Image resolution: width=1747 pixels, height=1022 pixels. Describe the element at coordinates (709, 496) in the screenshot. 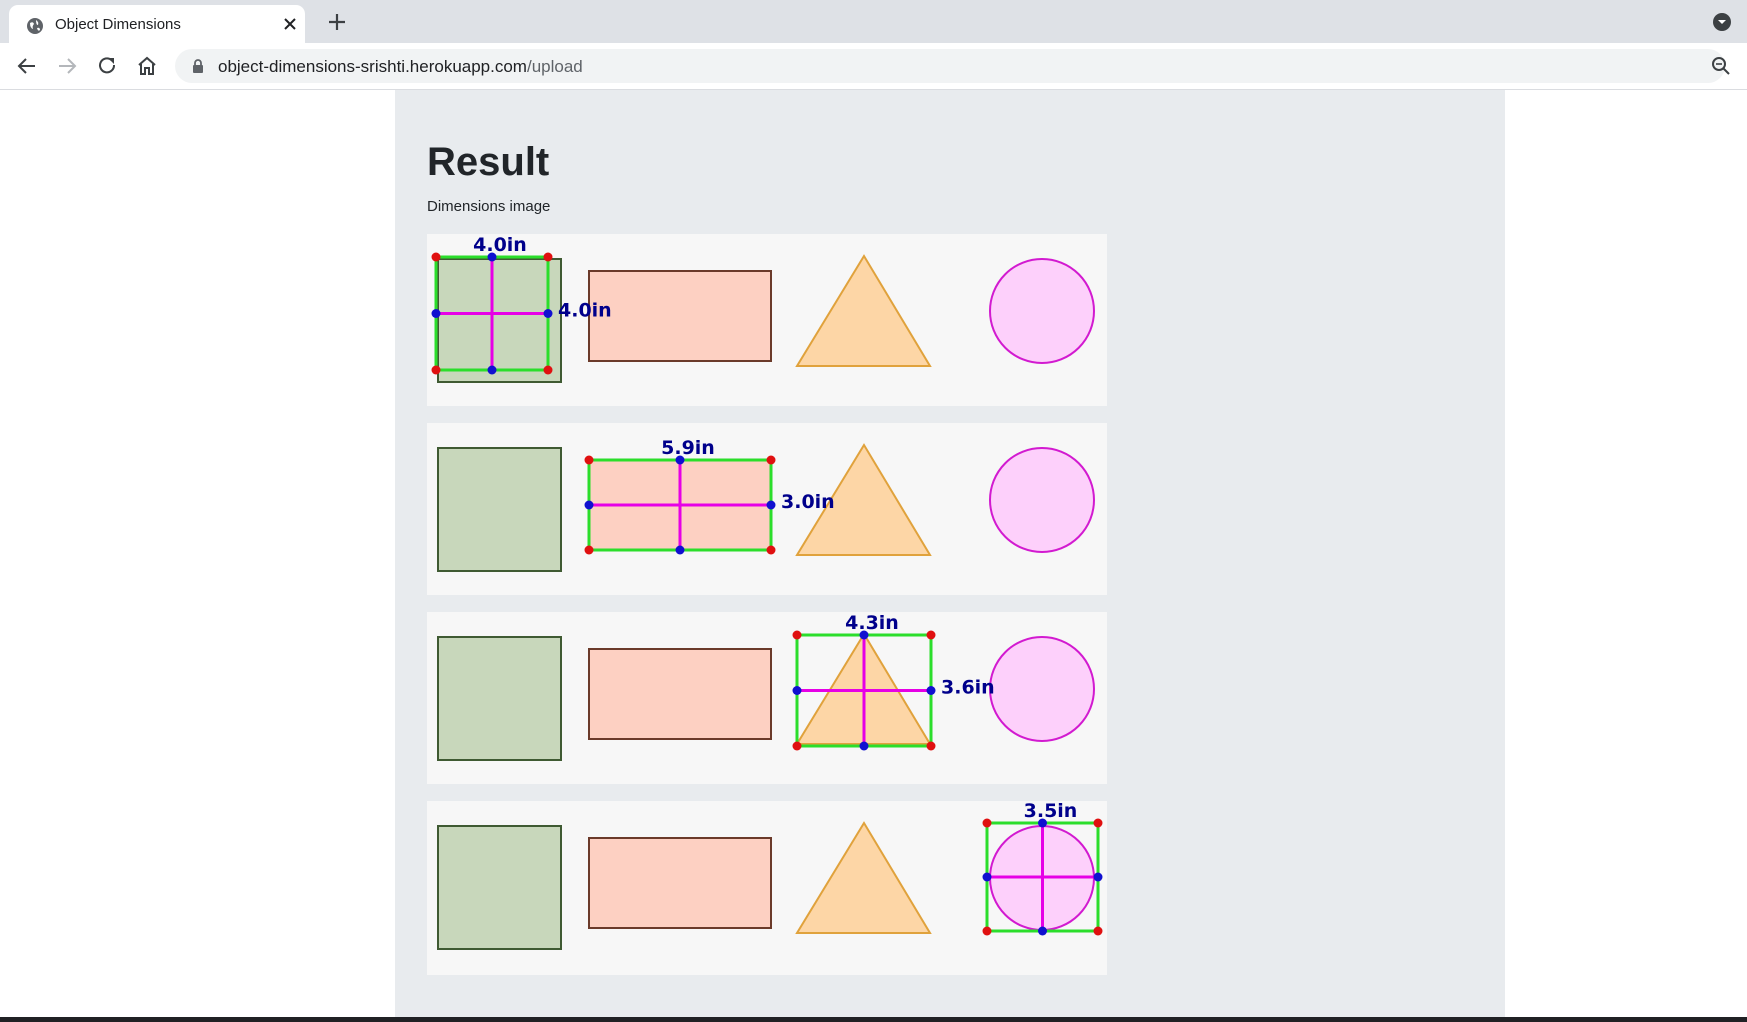

I see `measurement-overlay: 5.9in 3.0in` at that location.